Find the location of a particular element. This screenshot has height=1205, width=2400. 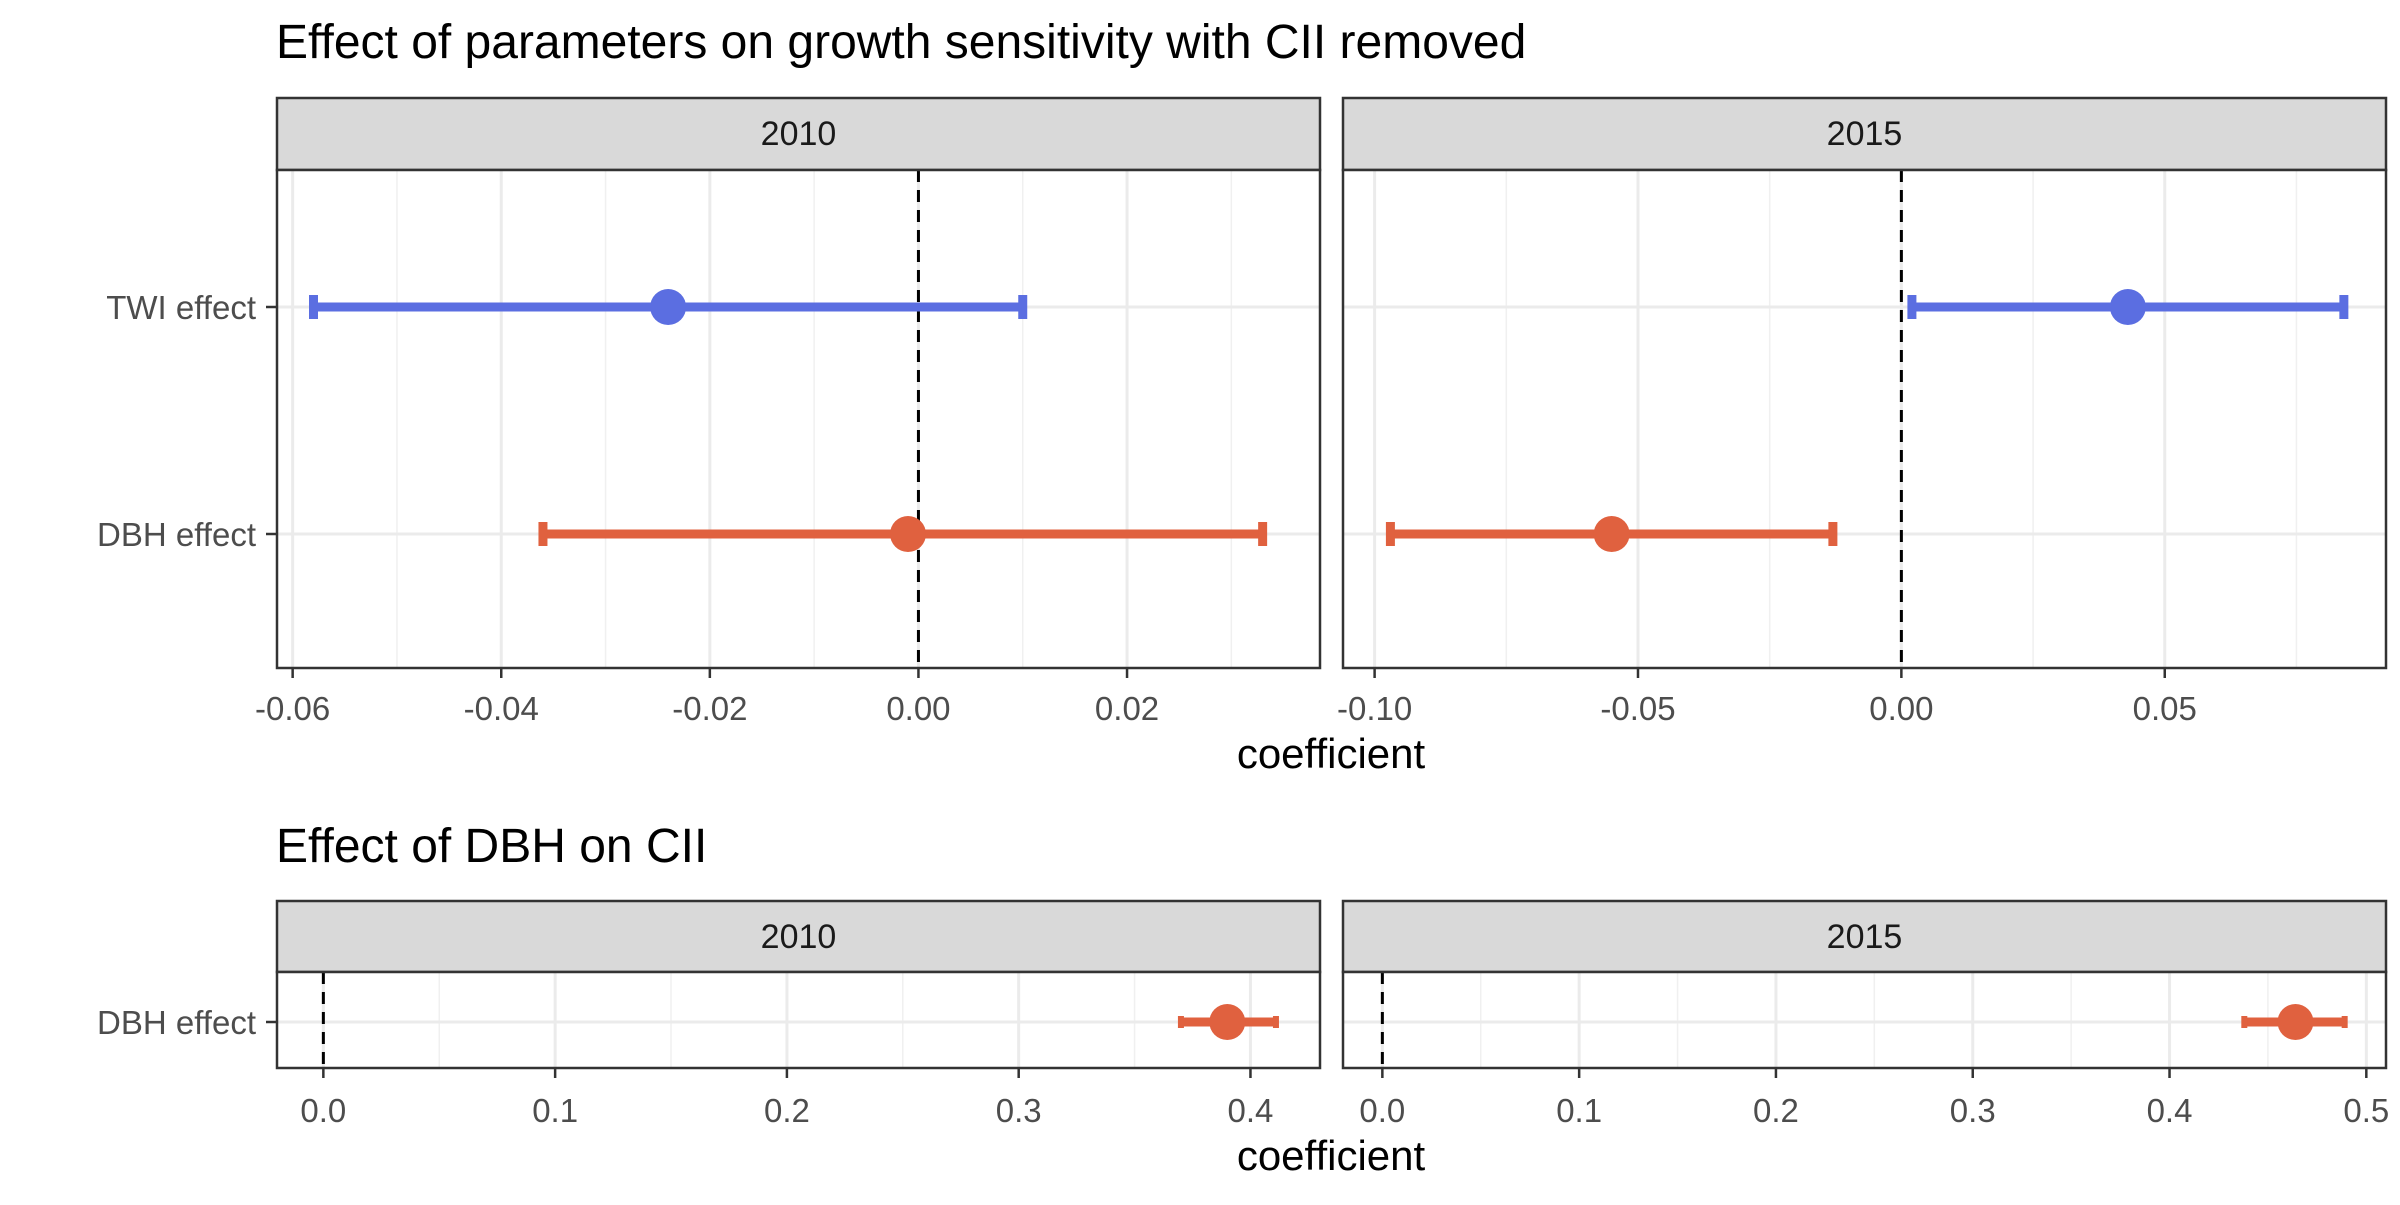

y-axis-labels: DBH effect is located at coordinates (187, 1022).